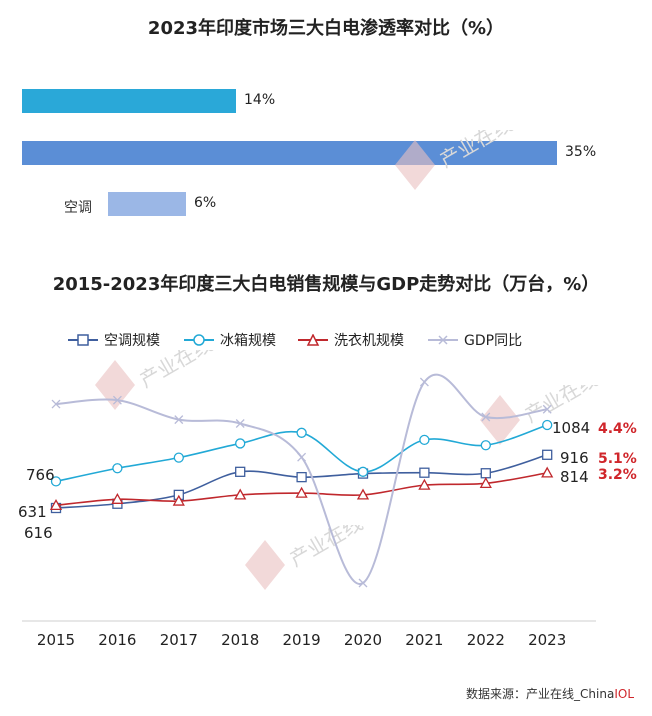 The width and height of the screenshot is (652, 716). What do you see at coordinates (326, 284) in the screenshot?
I see `chart2-title: 2015-2023年印度三大白电销售规模与GDP走势对比（万台，%）` at bounding box center [326, 284].